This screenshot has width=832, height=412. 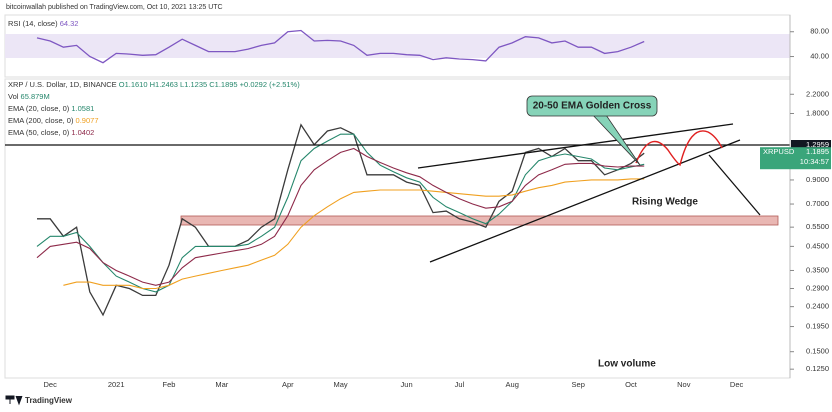 I want to click on volume-label: Vol, so click(x=13, y=96).